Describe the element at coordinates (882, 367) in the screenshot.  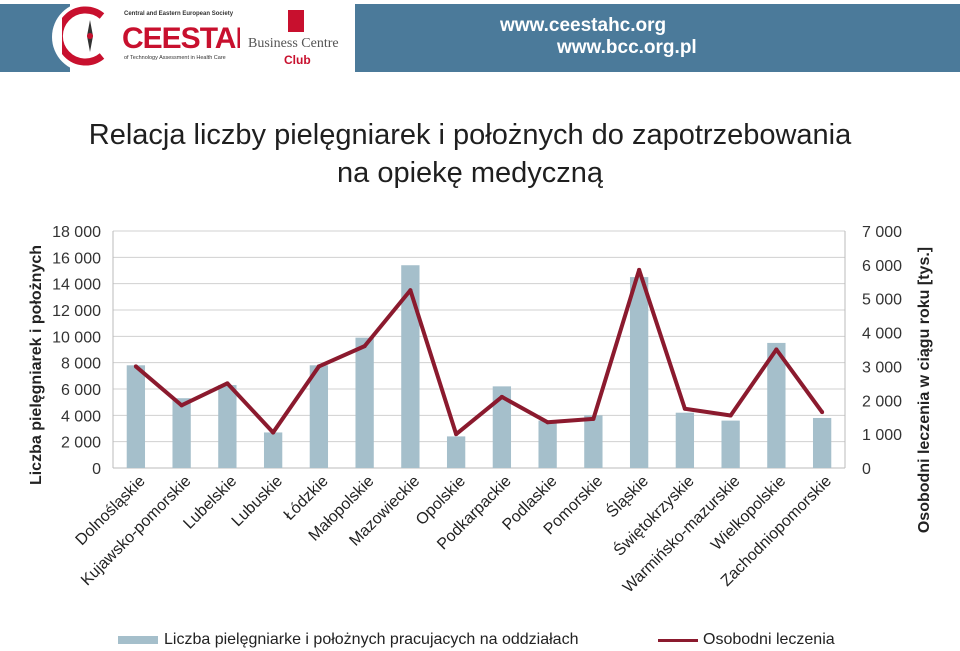
I see `y-right-tick-label: 3 000` at that location.